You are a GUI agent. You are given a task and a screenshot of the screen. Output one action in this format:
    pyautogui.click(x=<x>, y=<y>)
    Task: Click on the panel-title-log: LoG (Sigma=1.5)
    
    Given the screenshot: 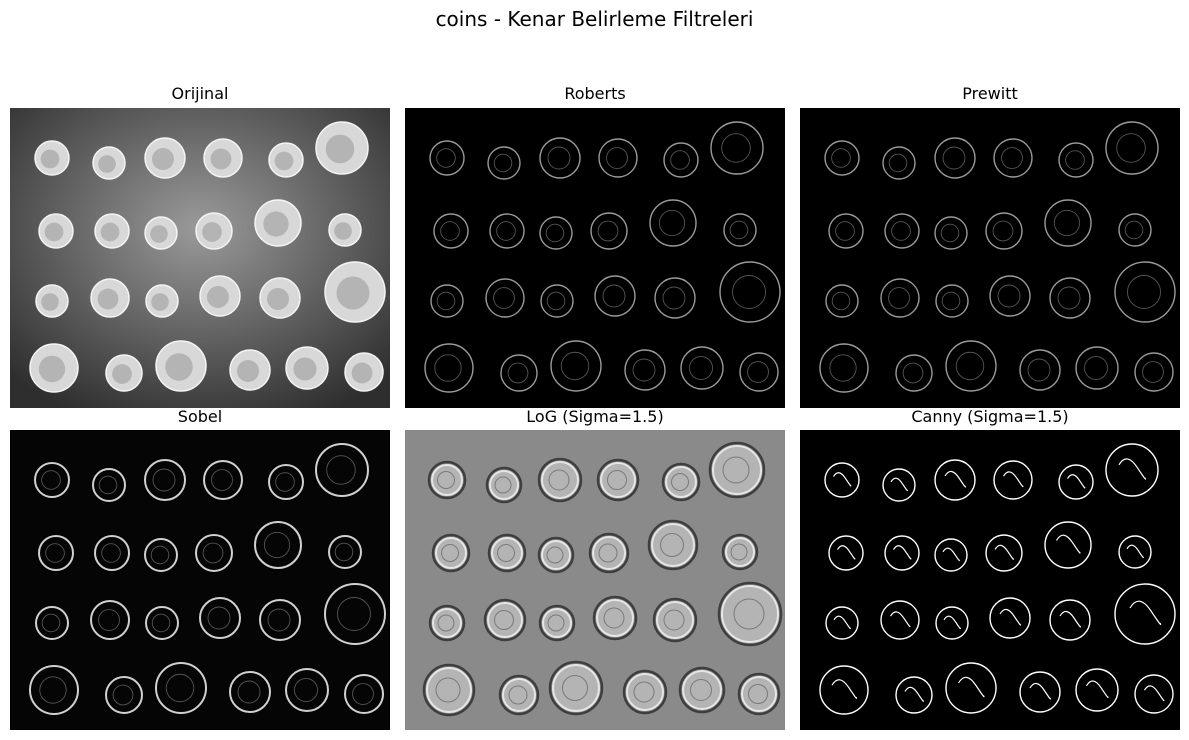 What is the action you would take?
    pyautogui.click(x=595, y=416)
    